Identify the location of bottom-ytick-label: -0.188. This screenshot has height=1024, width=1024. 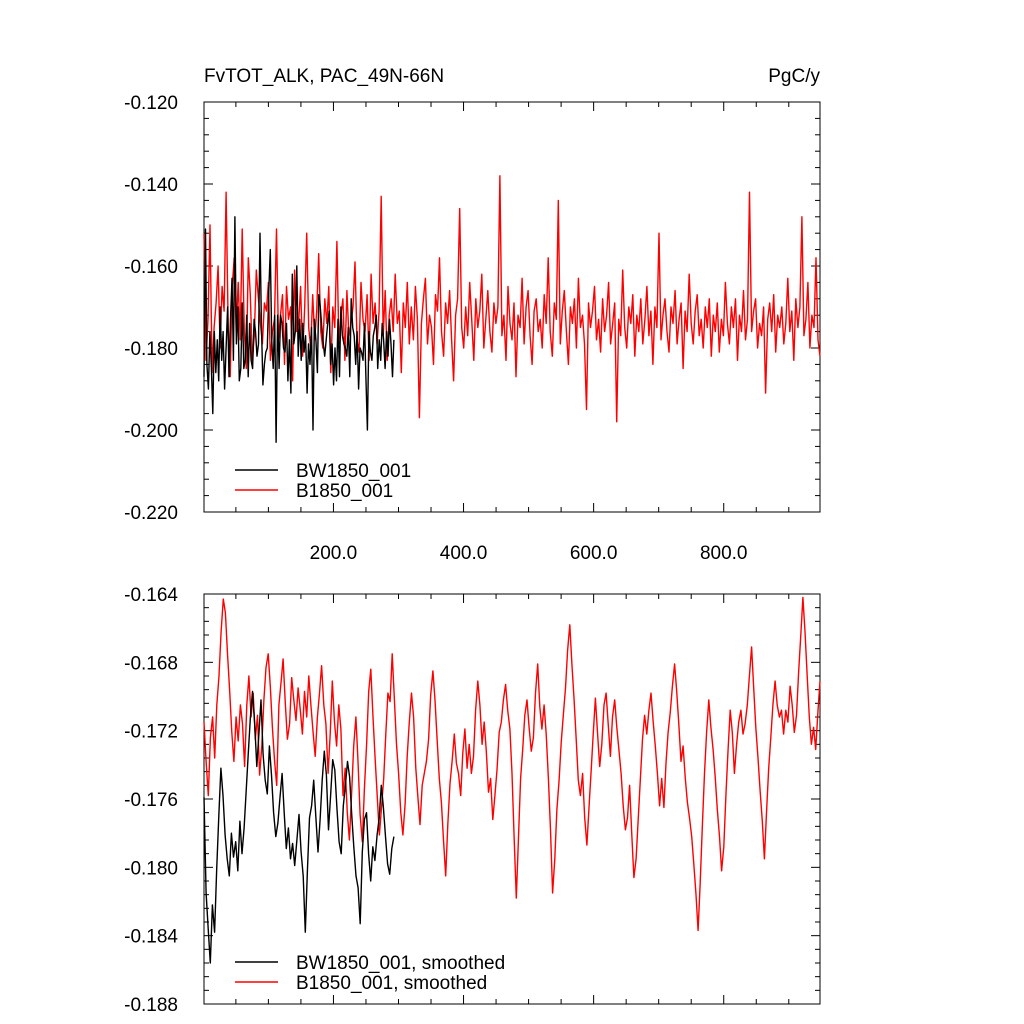
(151, 1005).